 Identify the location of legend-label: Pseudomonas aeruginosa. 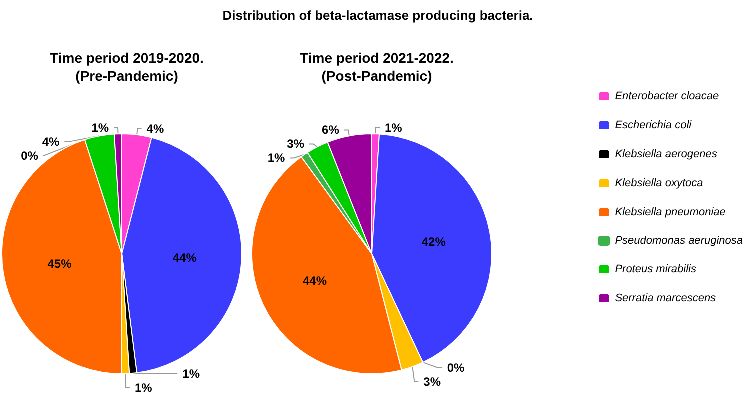
(679, 241).